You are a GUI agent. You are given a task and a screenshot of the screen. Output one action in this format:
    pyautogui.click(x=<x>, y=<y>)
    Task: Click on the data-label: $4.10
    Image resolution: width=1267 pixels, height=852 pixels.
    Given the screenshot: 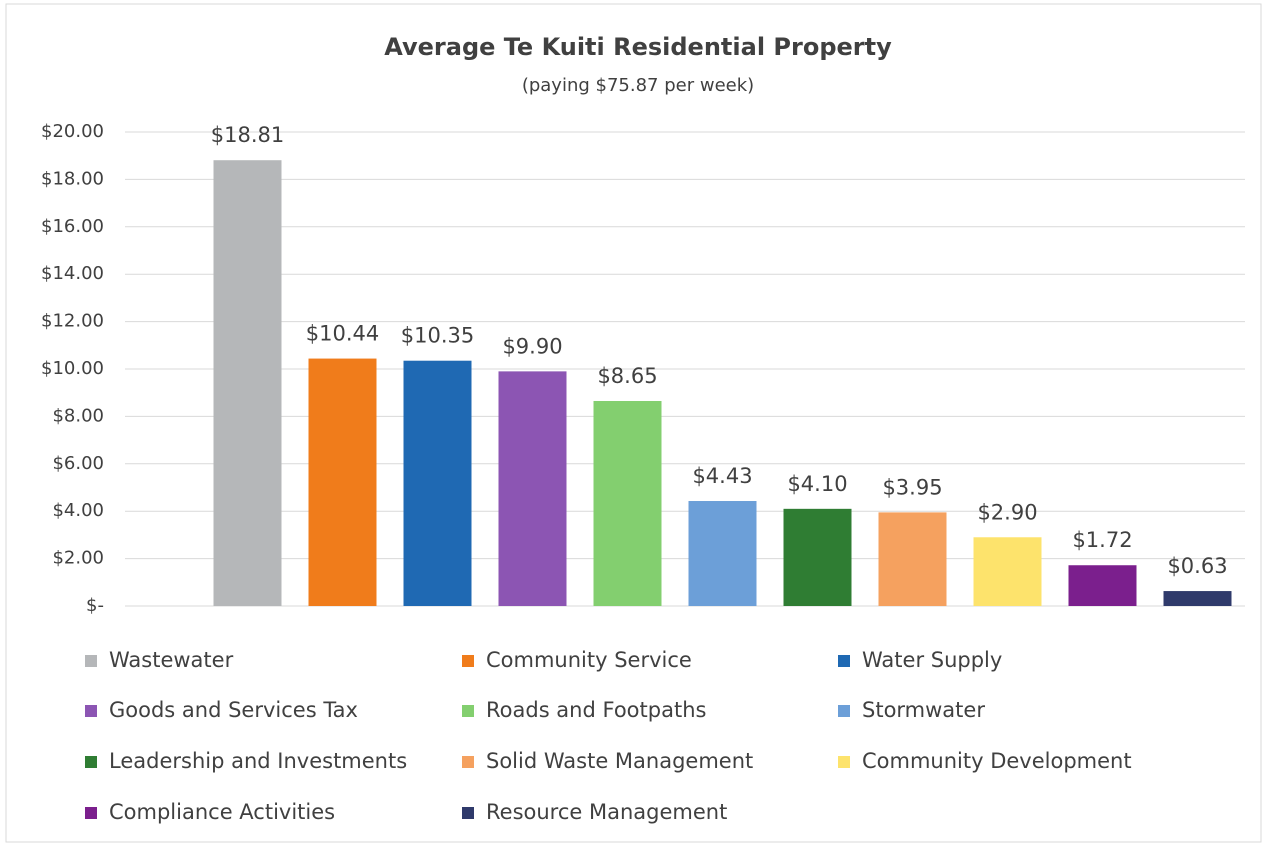 What is the action you would take?
    pyautogui.click(x=817, y=484)
    